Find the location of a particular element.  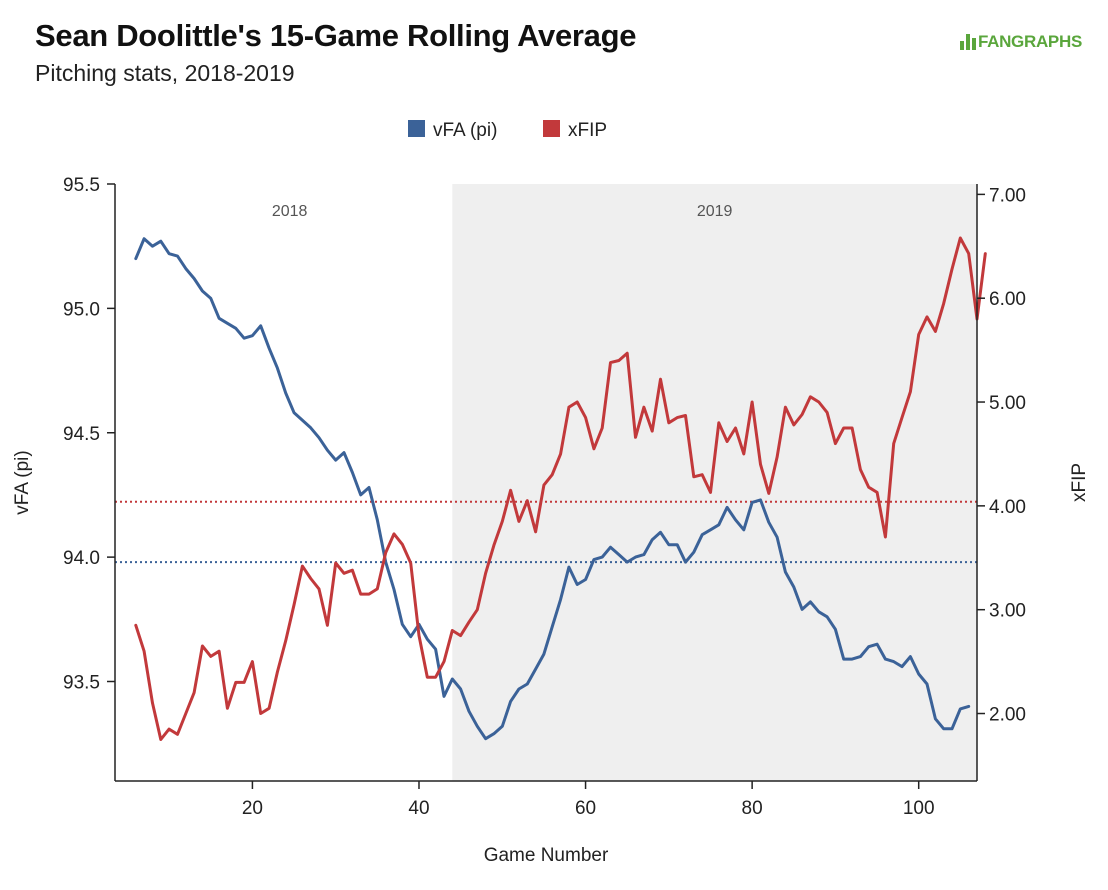

y-left-tick-label: 95.0 is located at coordinates (81, 309).